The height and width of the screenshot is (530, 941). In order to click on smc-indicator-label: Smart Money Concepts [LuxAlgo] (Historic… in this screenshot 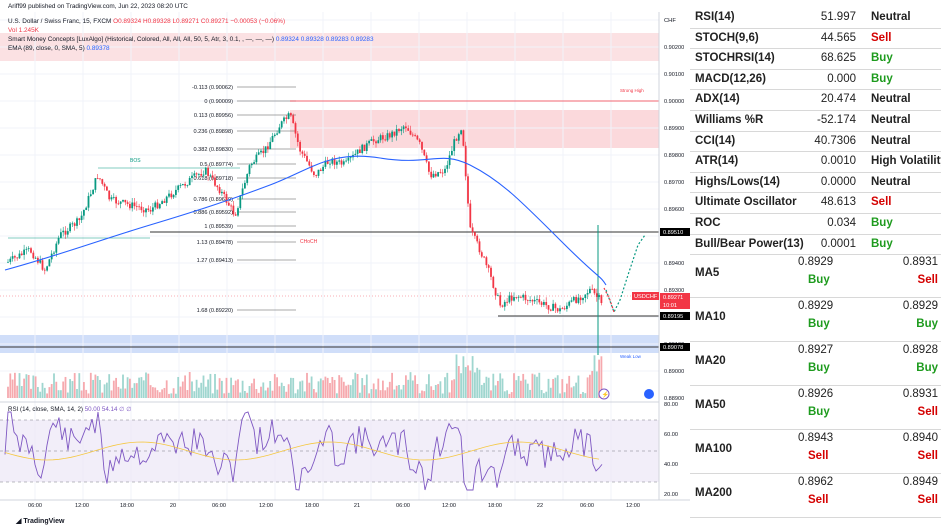, I will do `click(191, 40)`.